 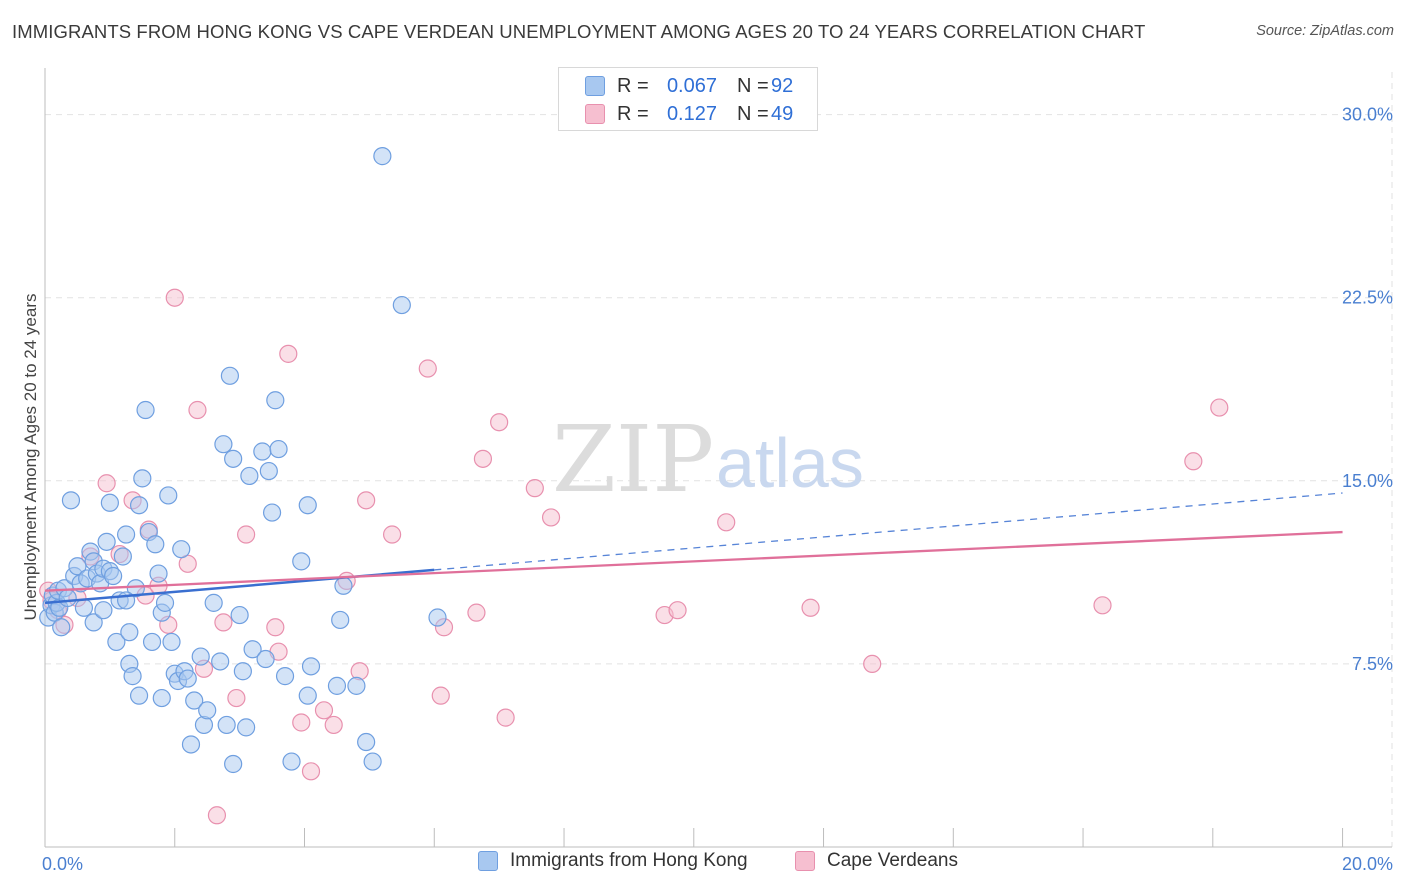 What do you see at coordinates (691, 85) in the screenshot?
I see `legend-r-value-blue: 0.067` at bounding box center [691, 85].